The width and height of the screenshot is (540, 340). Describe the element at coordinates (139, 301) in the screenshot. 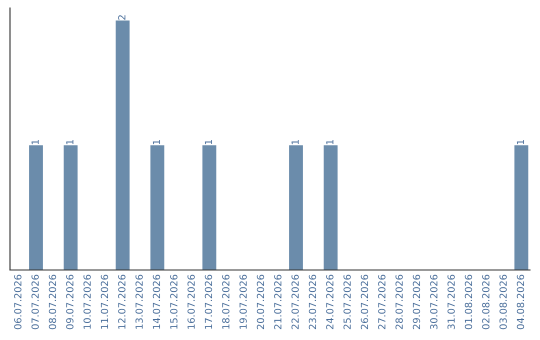

I see `x-tick-label: 13.07.2026` at that location.